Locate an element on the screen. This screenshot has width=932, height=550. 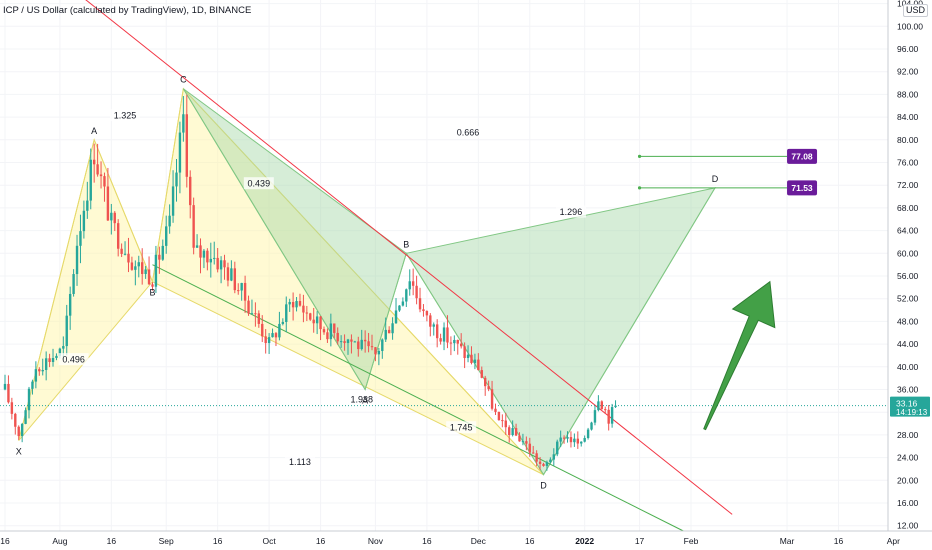
x-tick-label: Oct is located at coordinates (269, 541).